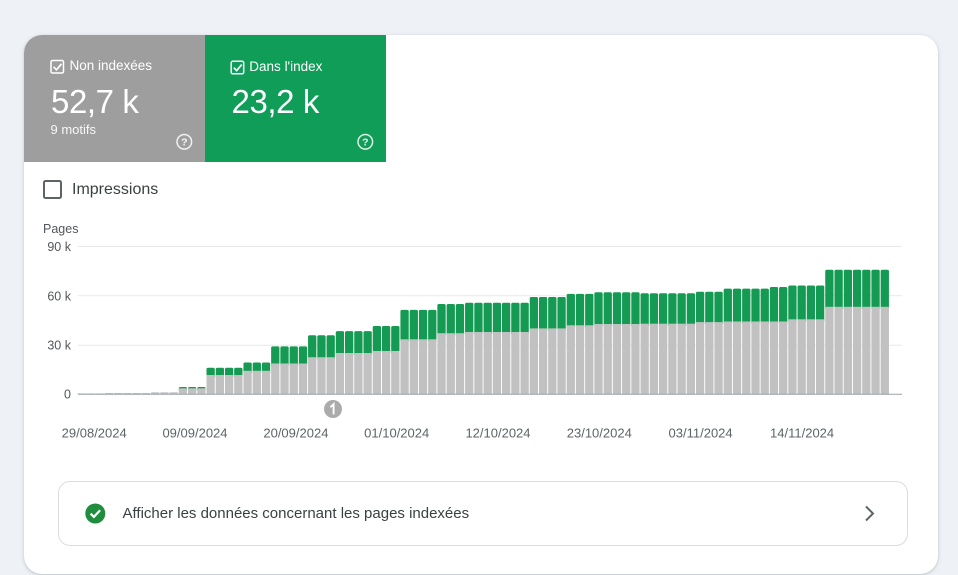 Image resolution: width=958 pixels, height=575 pixels. I want to click on svg-text: 09/09/2024, so click(194, 433).